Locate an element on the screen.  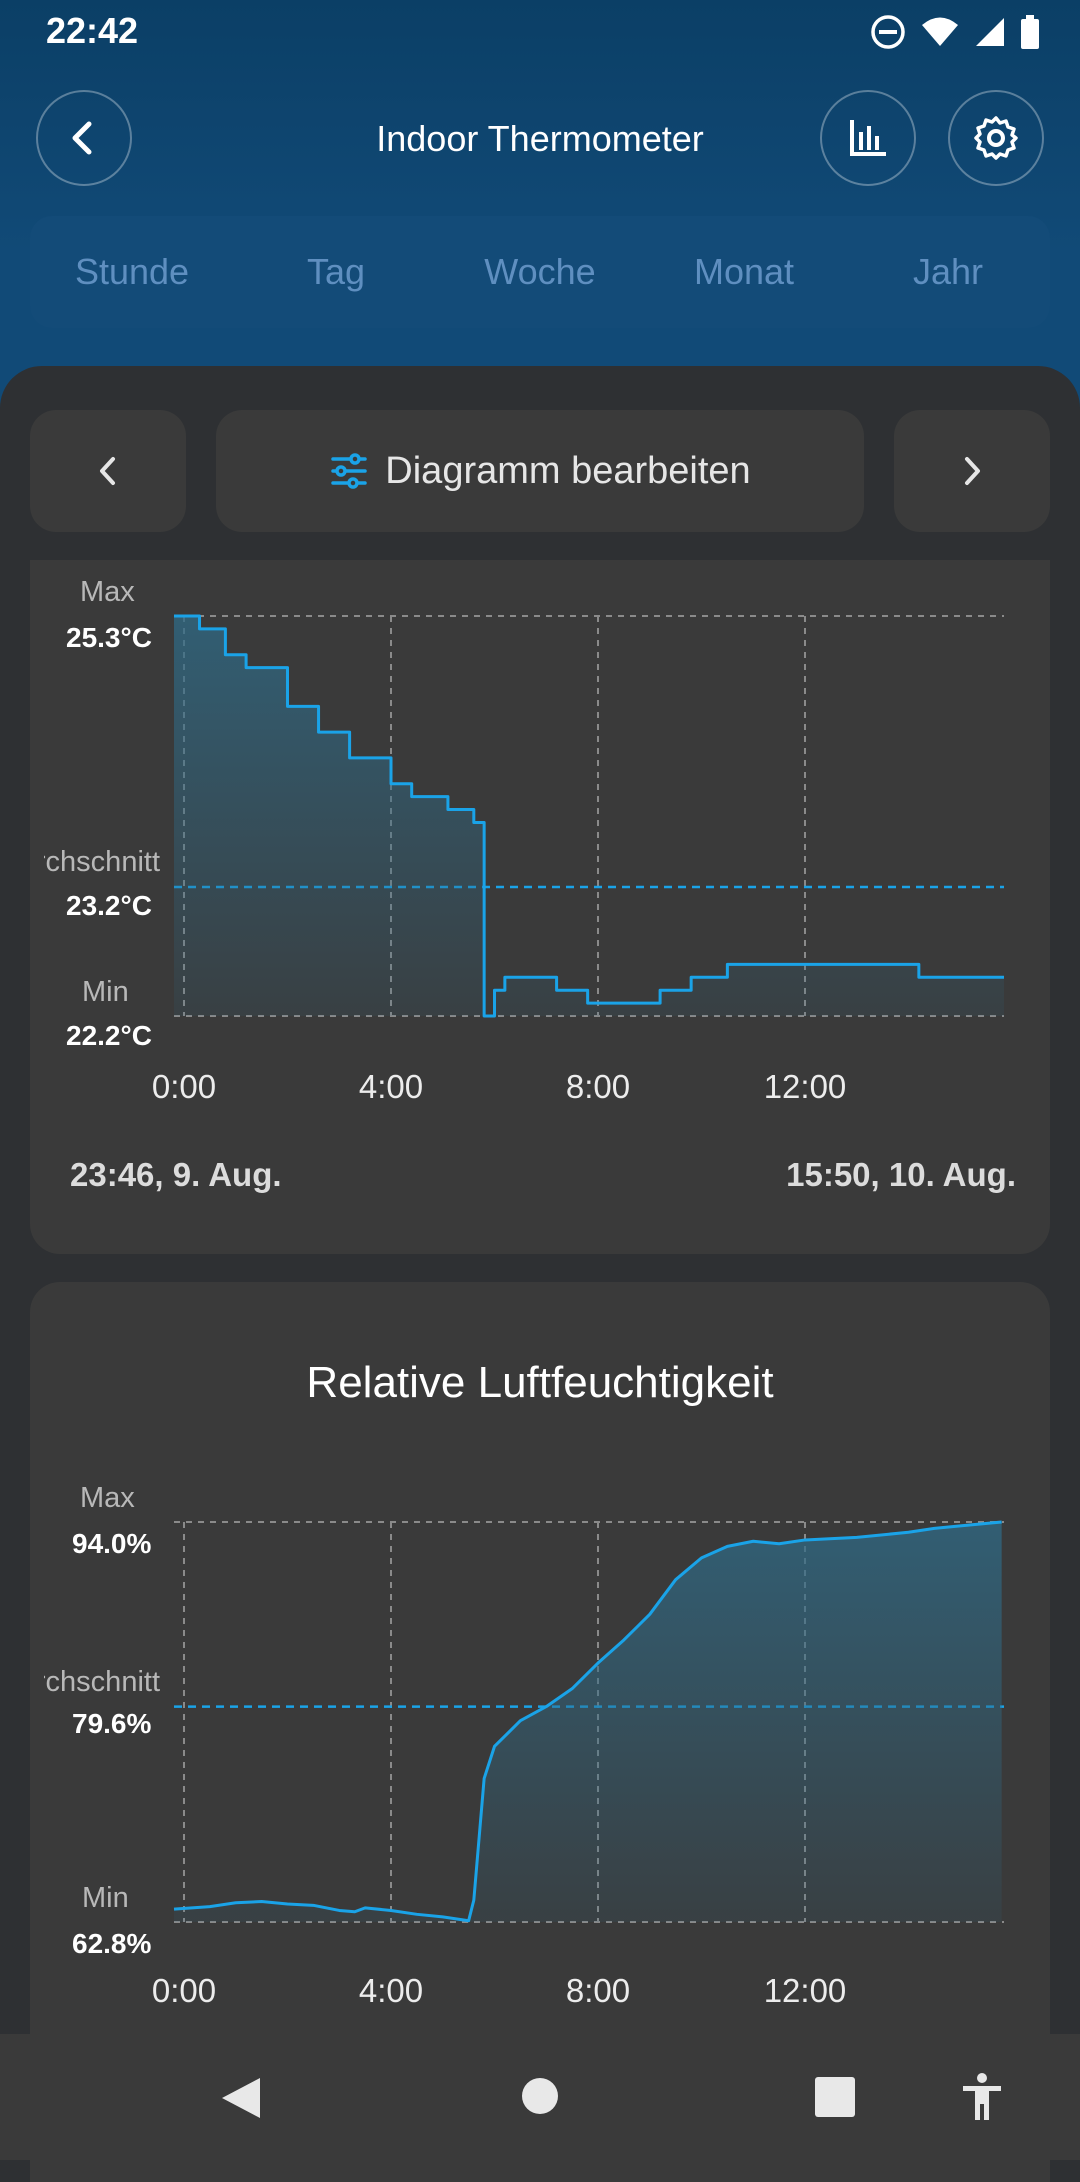
hum-x-tick: 0:00 is located at coordinates (184, 1990).